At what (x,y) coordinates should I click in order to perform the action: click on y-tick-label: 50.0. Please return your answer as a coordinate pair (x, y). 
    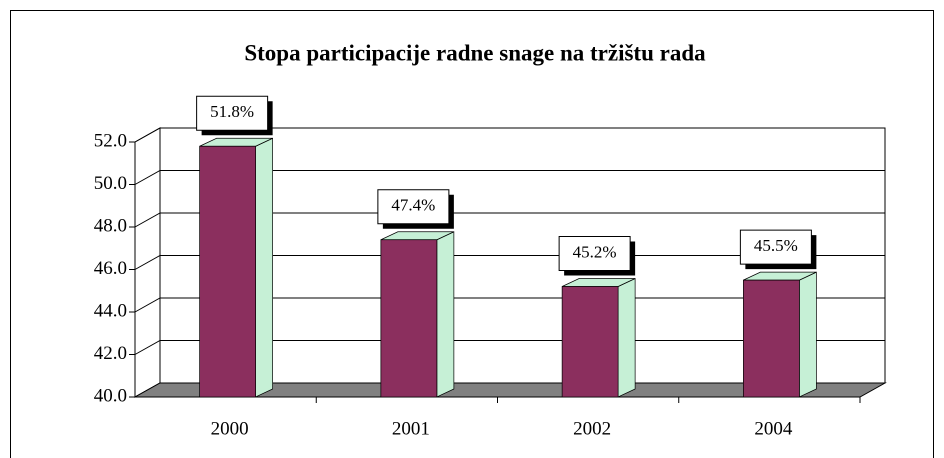
    Looking at the image, I should click on (110, 183).